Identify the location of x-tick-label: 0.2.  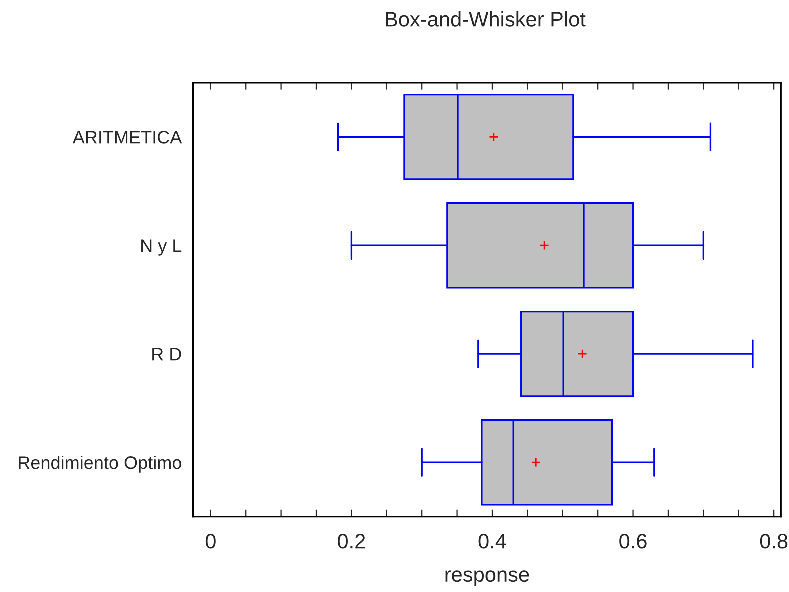
(352, 541).